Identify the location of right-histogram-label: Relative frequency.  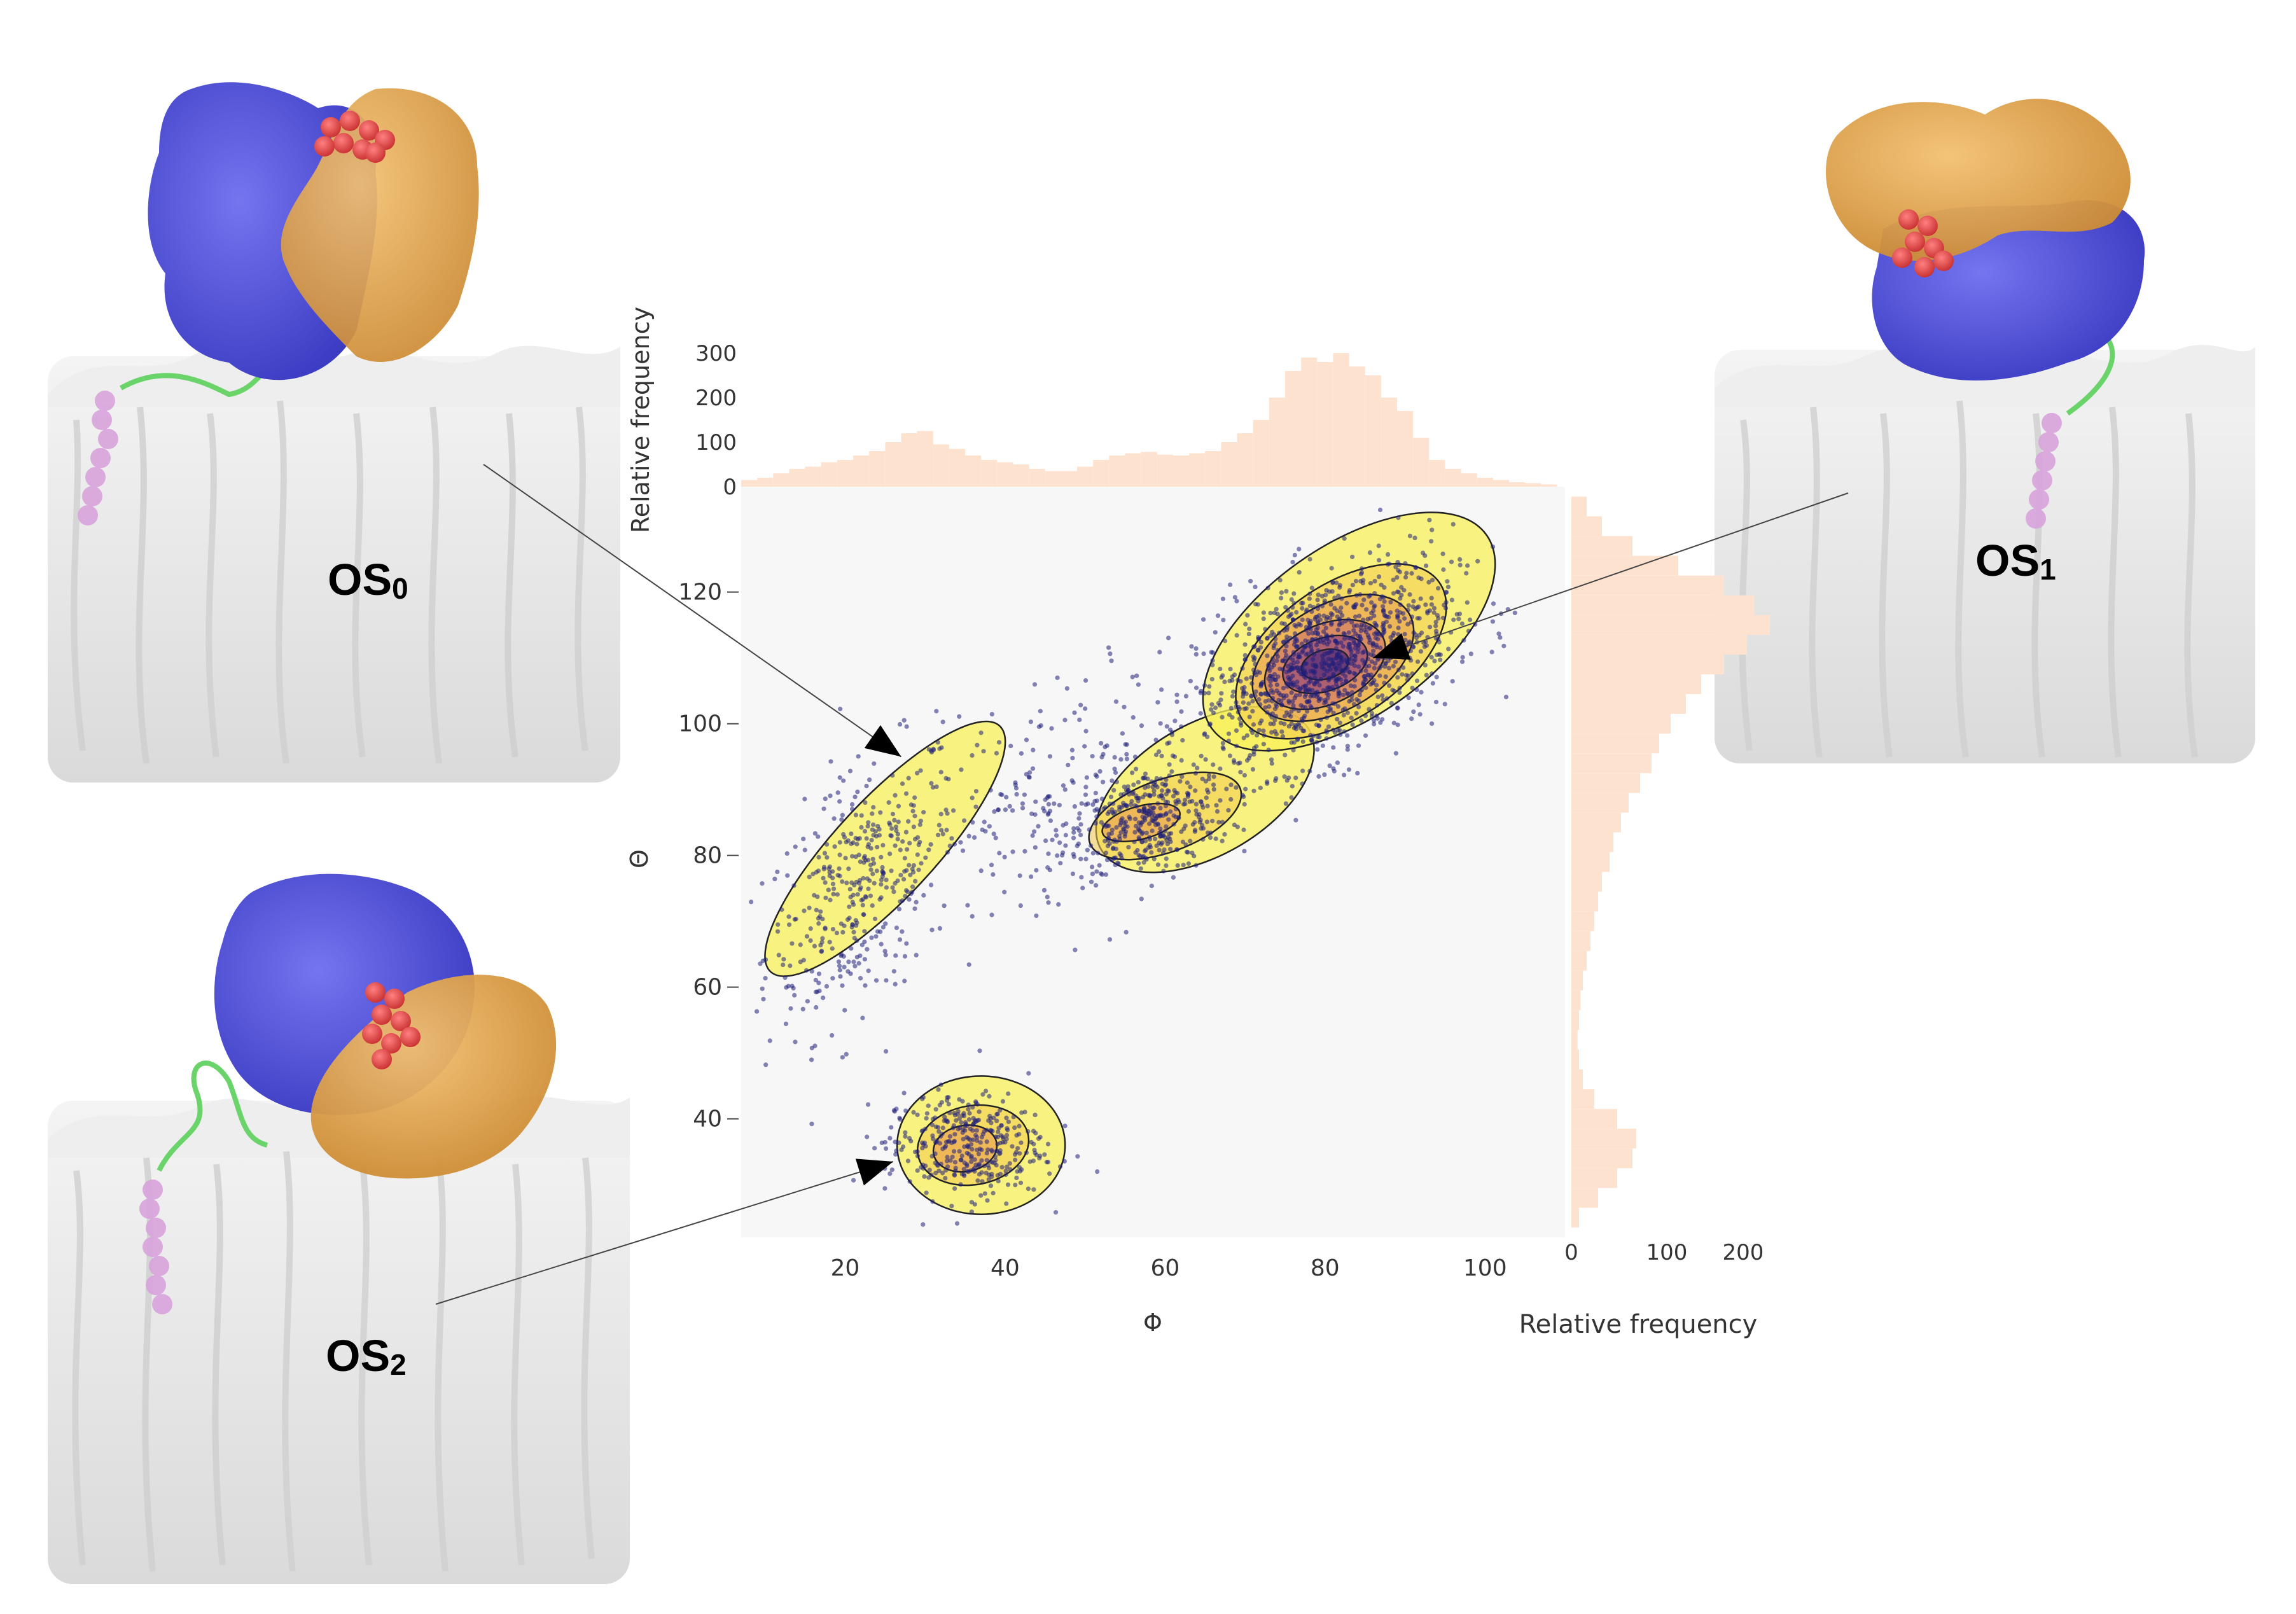
(1638, 1324).